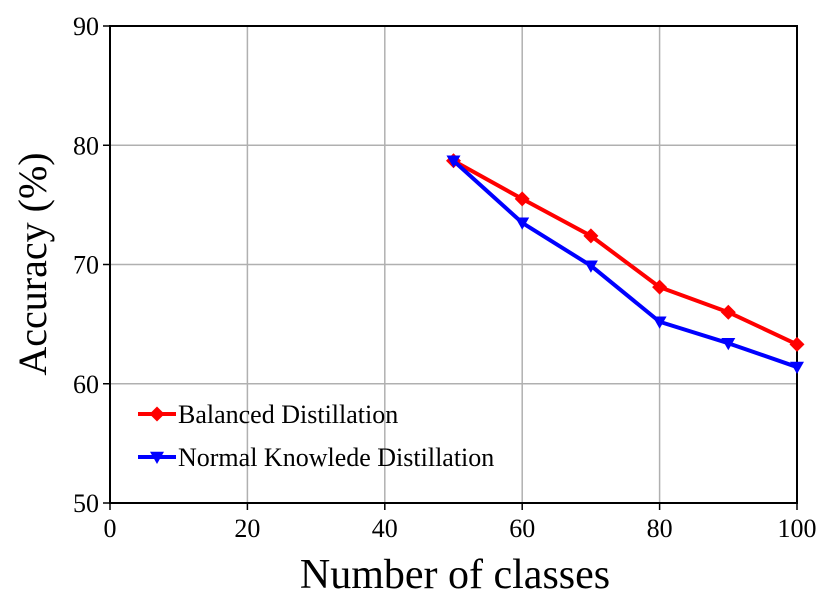 The width and height of the screenshot is (831, 610). What do you see at coordinates (455, 575) in the screenshot?
I see `x-axis-title: Number of classes` at bounding box center [455, 575].